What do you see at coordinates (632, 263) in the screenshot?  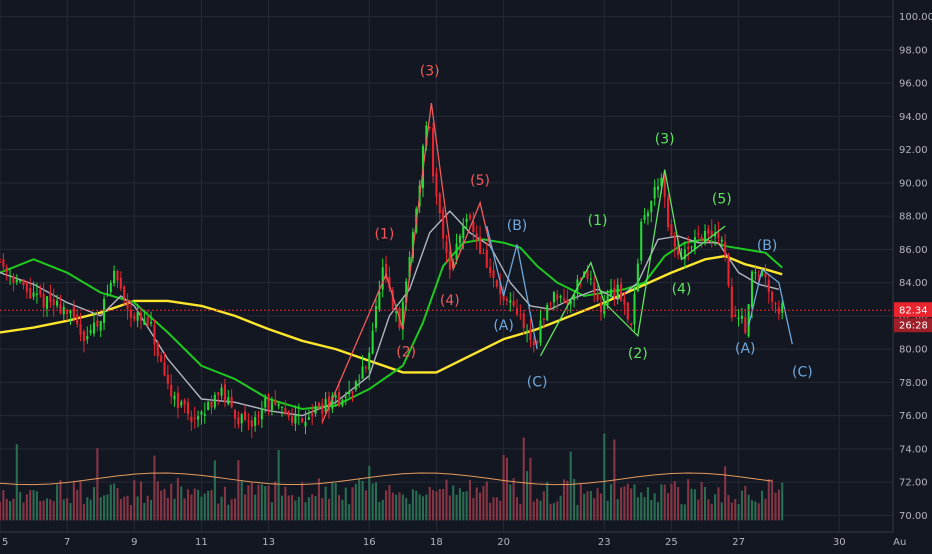 I see `wave-path-green` at bounding box center [632, 263].